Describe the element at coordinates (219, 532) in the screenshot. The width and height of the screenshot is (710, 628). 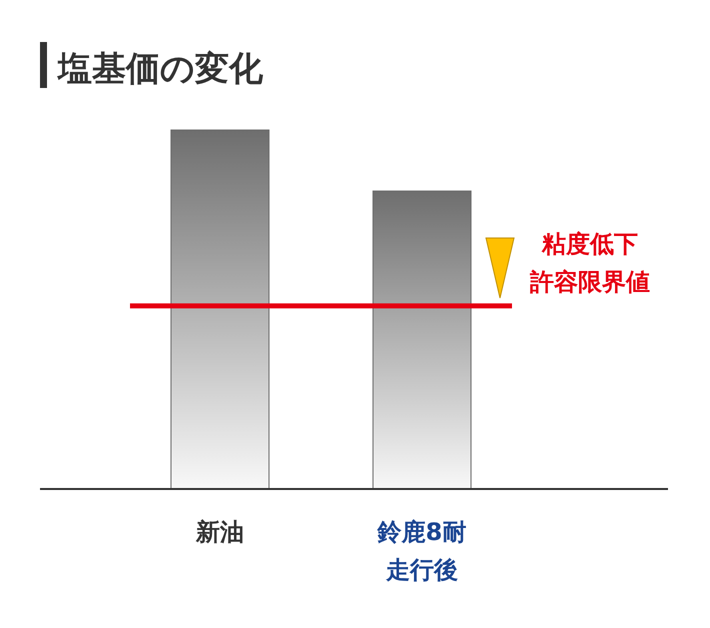
I see `x-tick-label: 新油` at that location.